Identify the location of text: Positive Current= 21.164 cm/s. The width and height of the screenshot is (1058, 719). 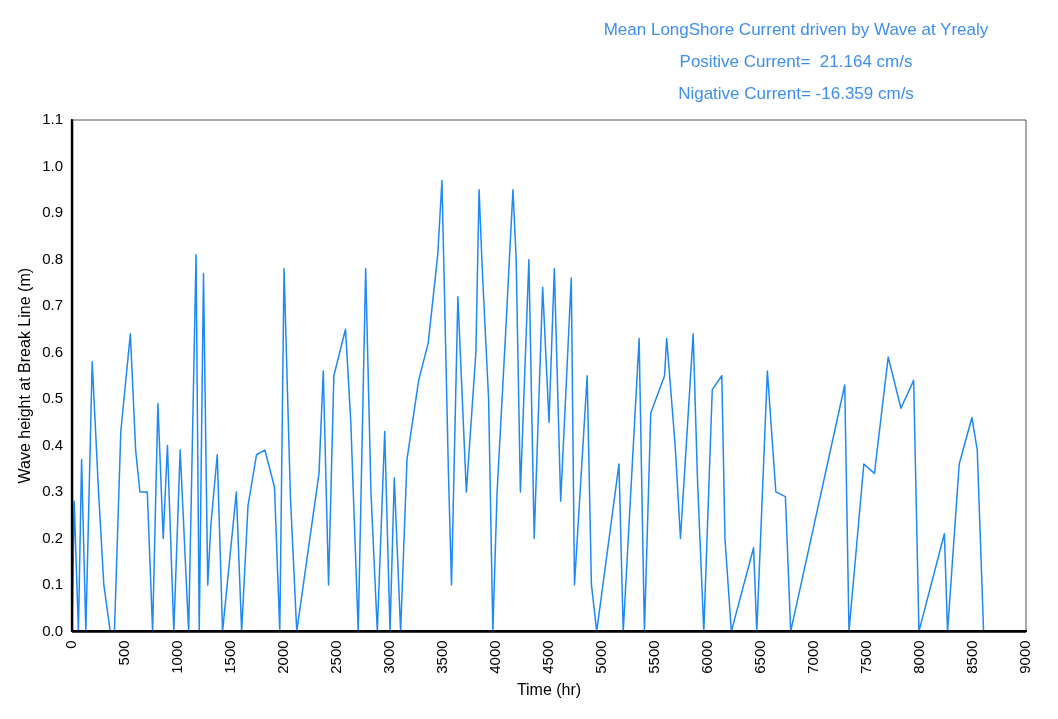
(796, 61).